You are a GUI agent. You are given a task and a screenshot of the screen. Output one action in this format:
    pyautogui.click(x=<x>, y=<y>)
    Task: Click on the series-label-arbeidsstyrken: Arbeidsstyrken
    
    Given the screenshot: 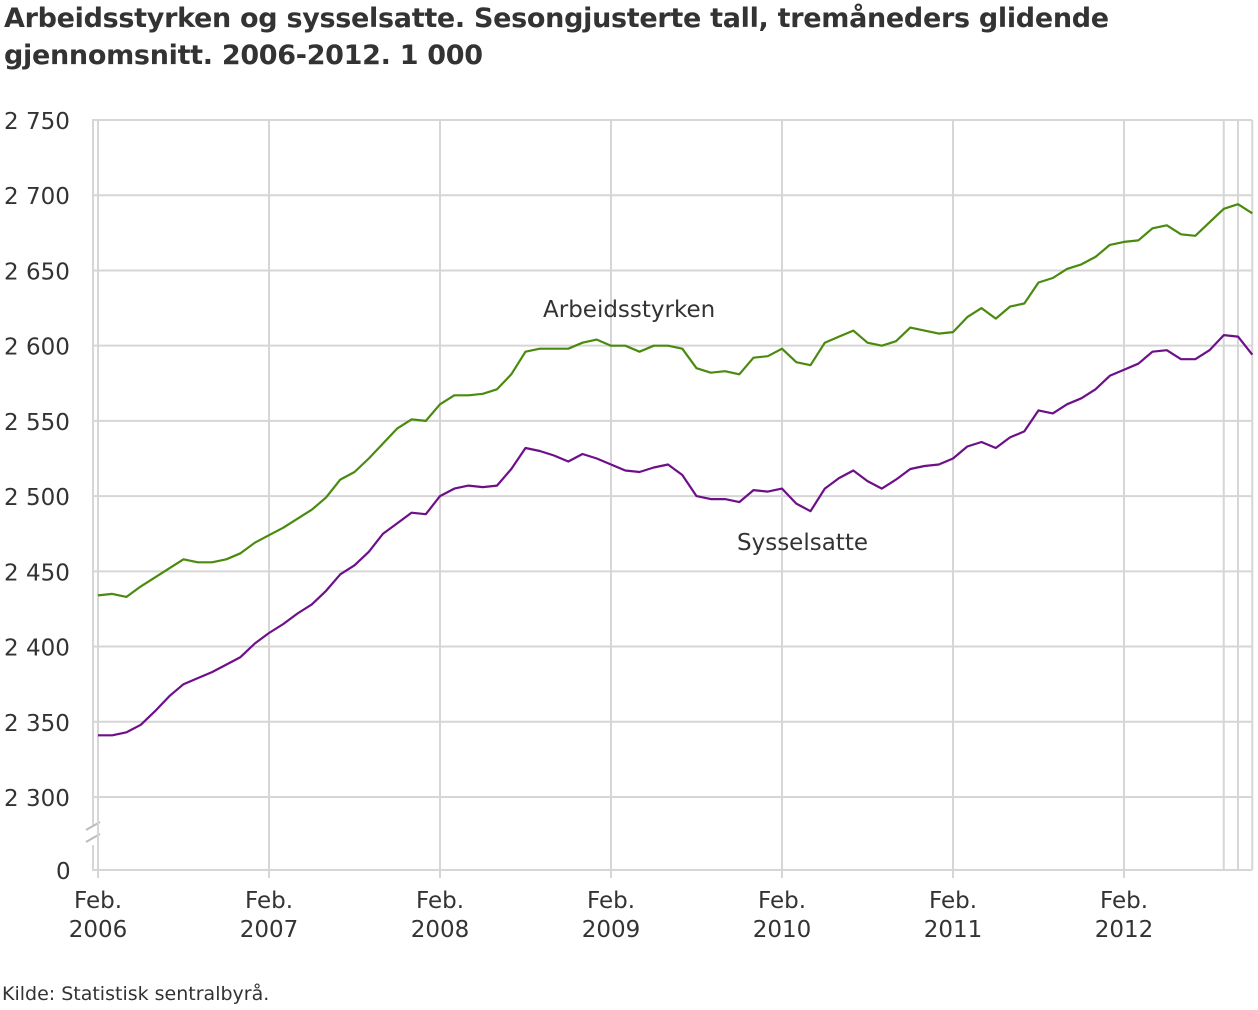 What is the action you would take?
    pyautogui.click(x=629, y=310)
    